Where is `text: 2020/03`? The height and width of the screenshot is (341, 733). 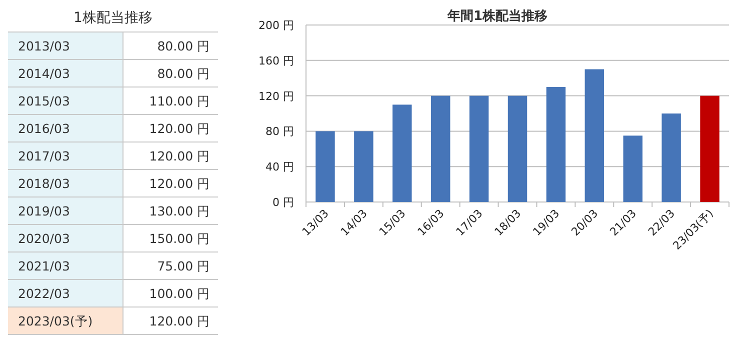 text: 2020/03 is located at coordinates (44, 238).